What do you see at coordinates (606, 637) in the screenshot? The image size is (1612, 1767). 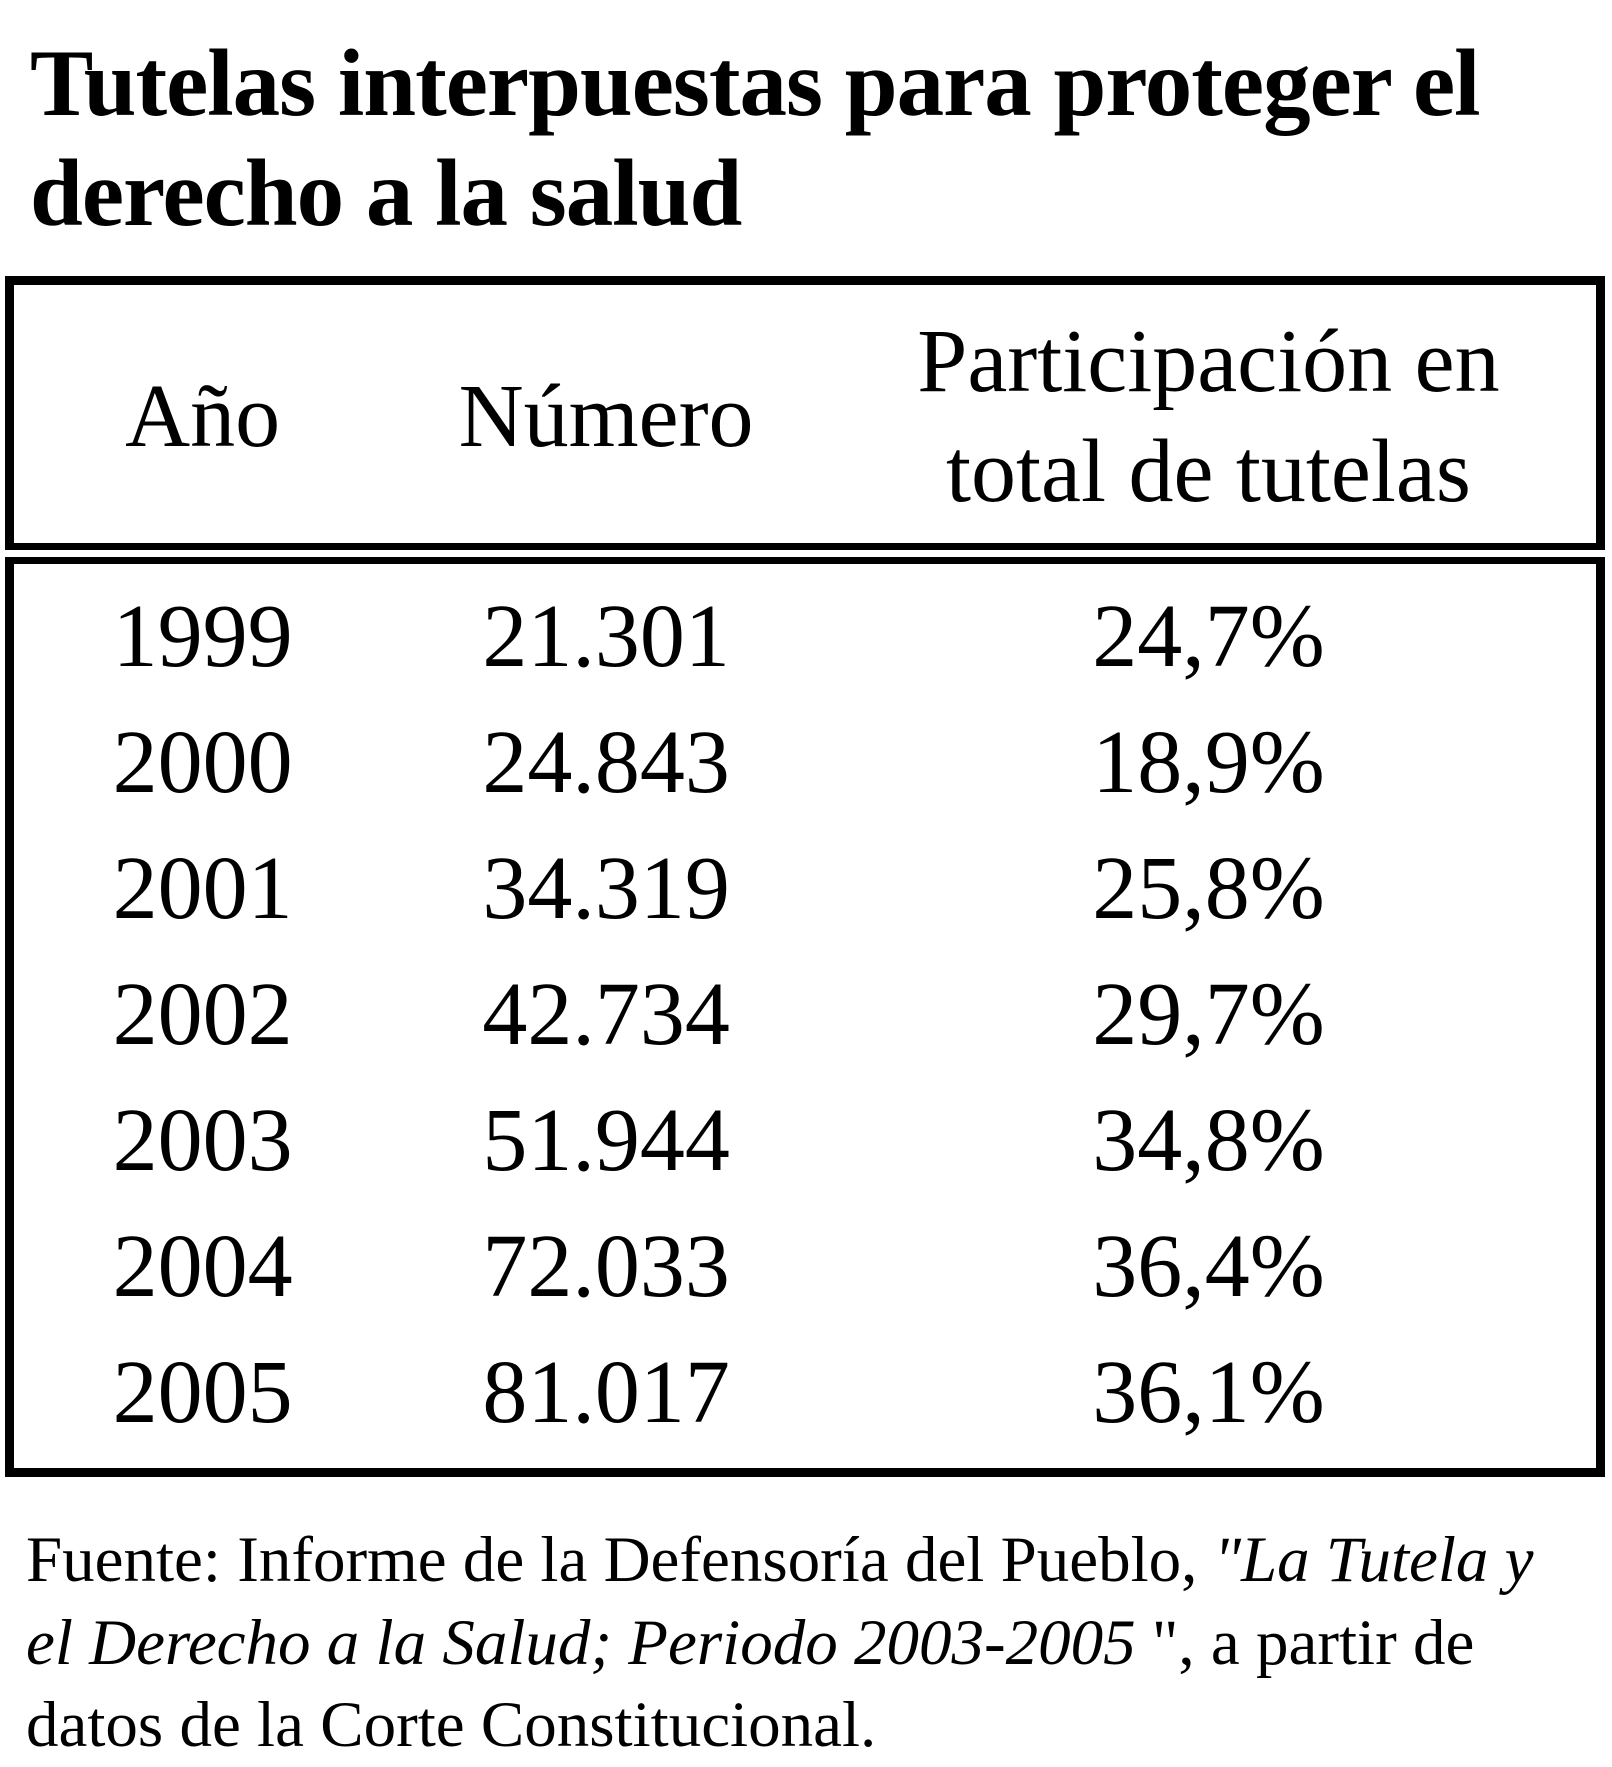 I see `number-cell: 21.301` at bounding box center [606, 637].